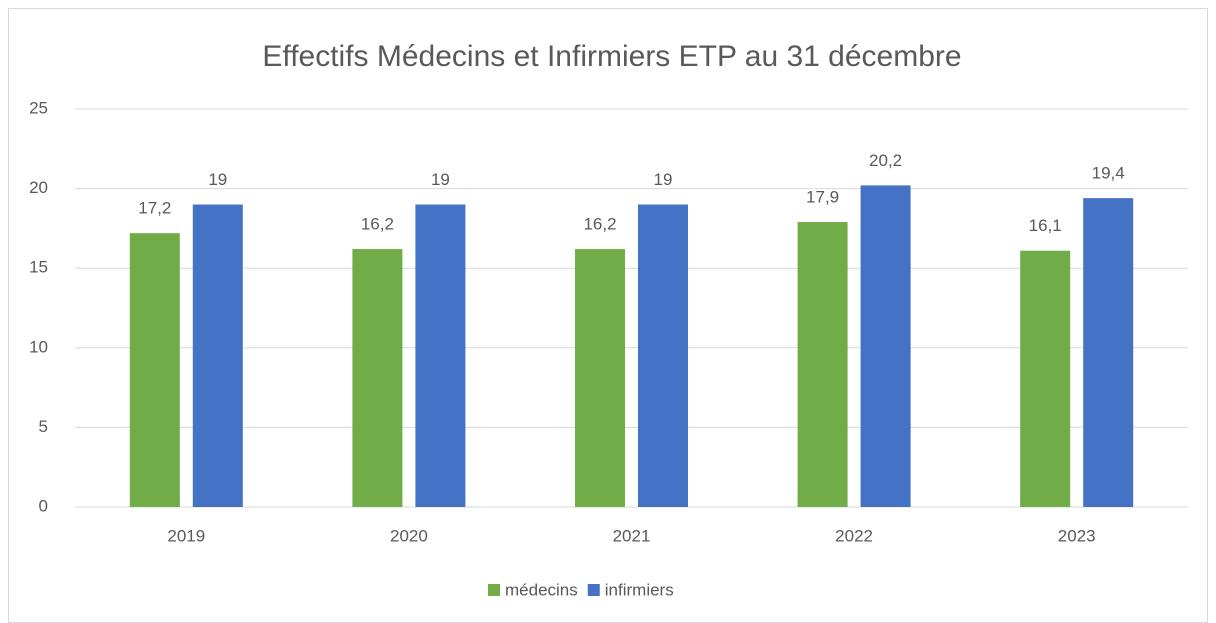  What do you see at coordinates (885, 160) in the screenshot?
I see `data-label: 20,2` at bounding box center [885, 160].